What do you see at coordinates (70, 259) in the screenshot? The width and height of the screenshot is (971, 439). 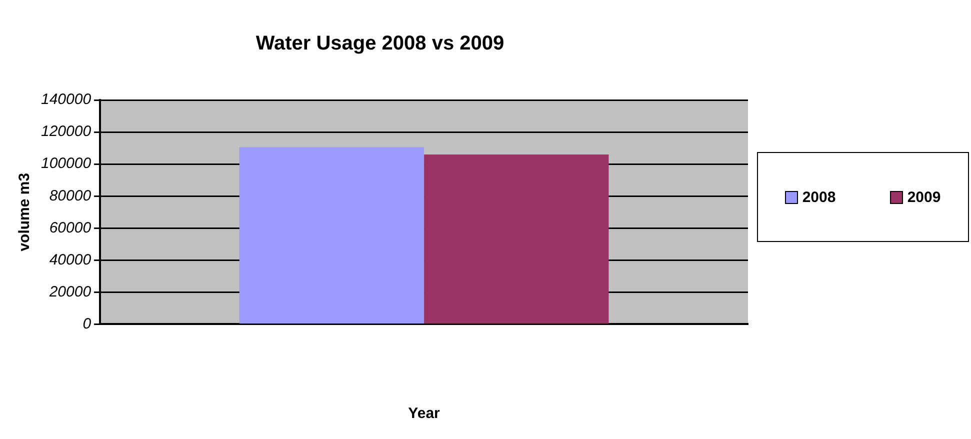 I see `y-tick-label: 40000` at bounding box center [70, 259].